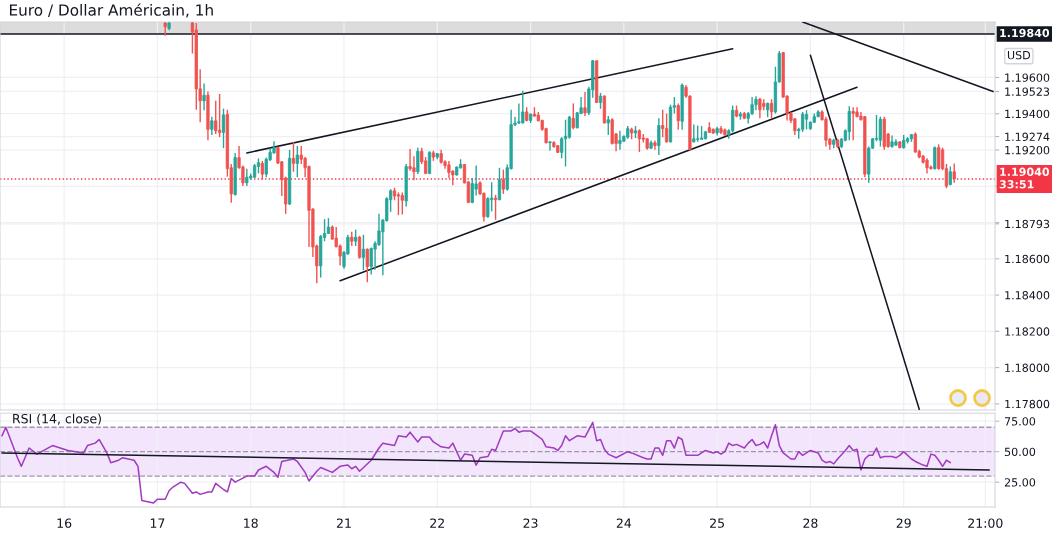 The width and height of the screenshot is (1059, 536). Describe the element at coordinates (1027, 224) in the screenshot. I see `y-tick-label: 1.18793` at that location.